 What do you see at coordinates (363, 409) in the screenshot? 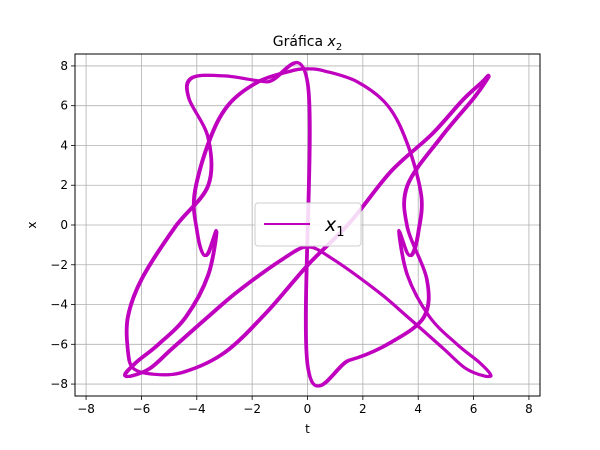
I see `x-tick-label: 2` at bounding box center [363, 409].